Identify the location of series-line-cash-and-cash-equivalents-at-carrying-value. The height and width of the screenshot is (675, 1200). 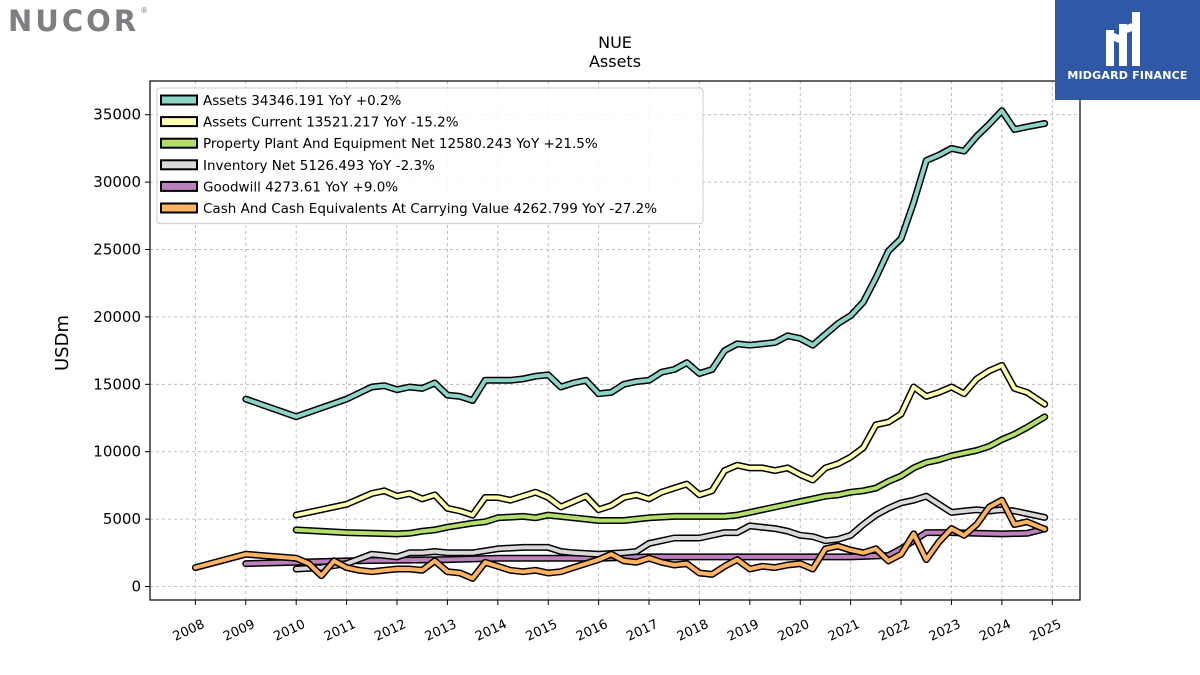
(620, 539).